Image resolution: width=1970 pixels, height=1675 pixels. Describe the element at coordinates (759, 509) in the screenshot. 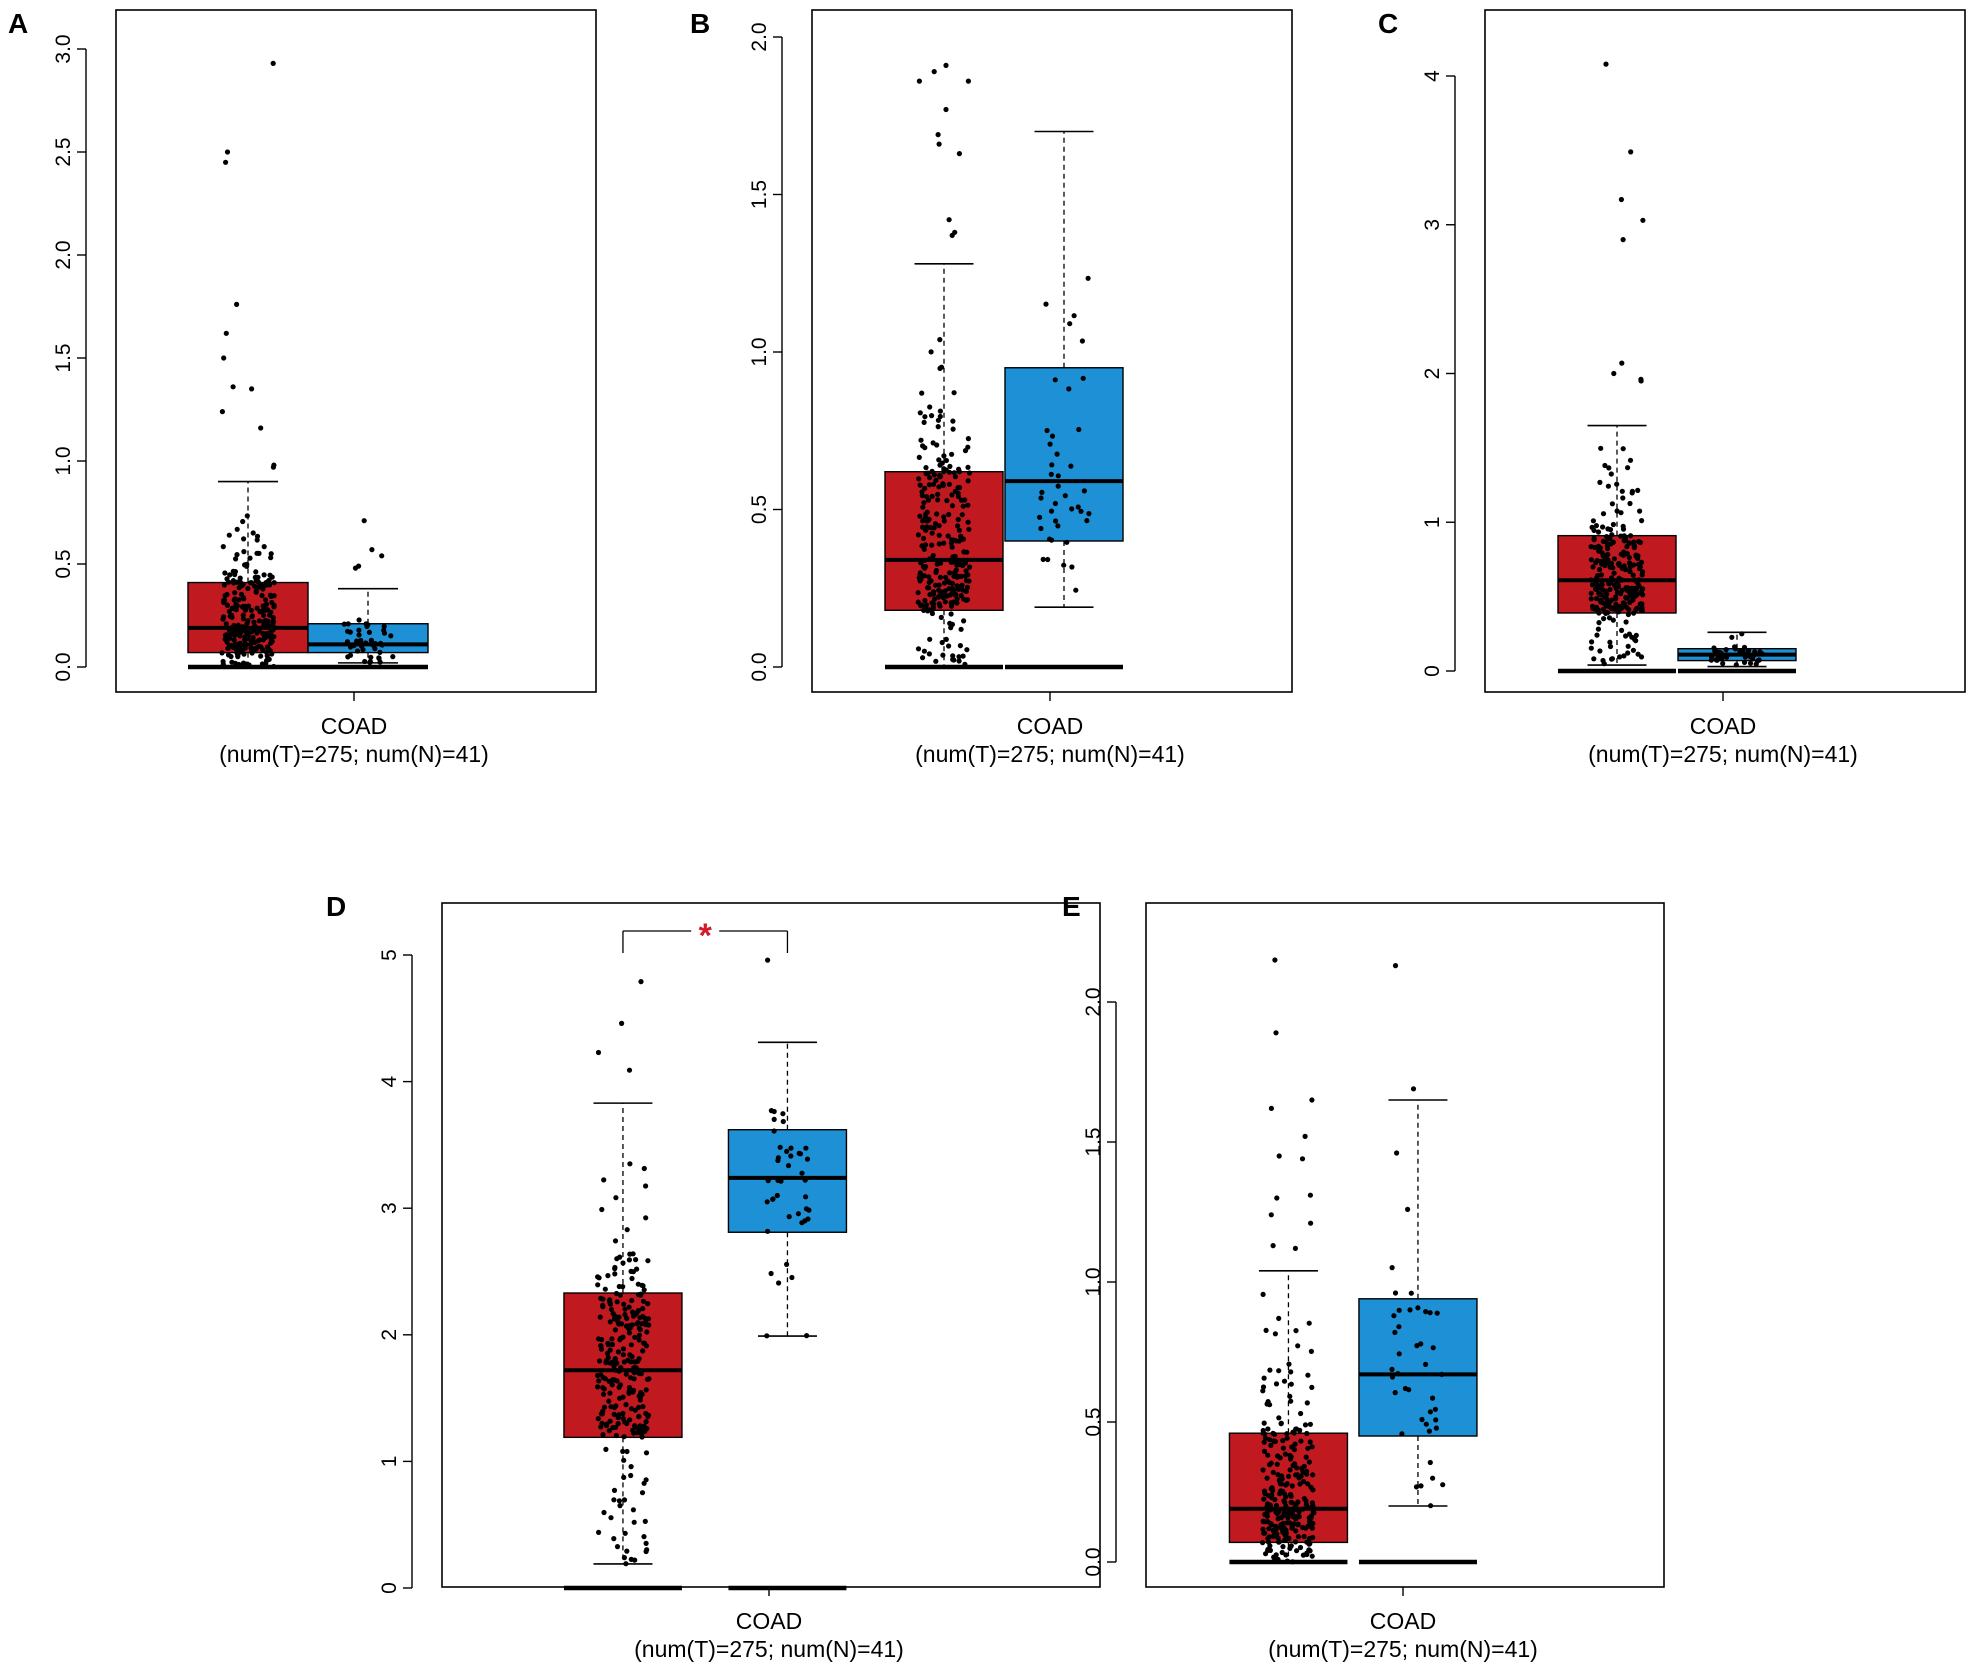

I see `y-tick-label: 0.5` at that location.